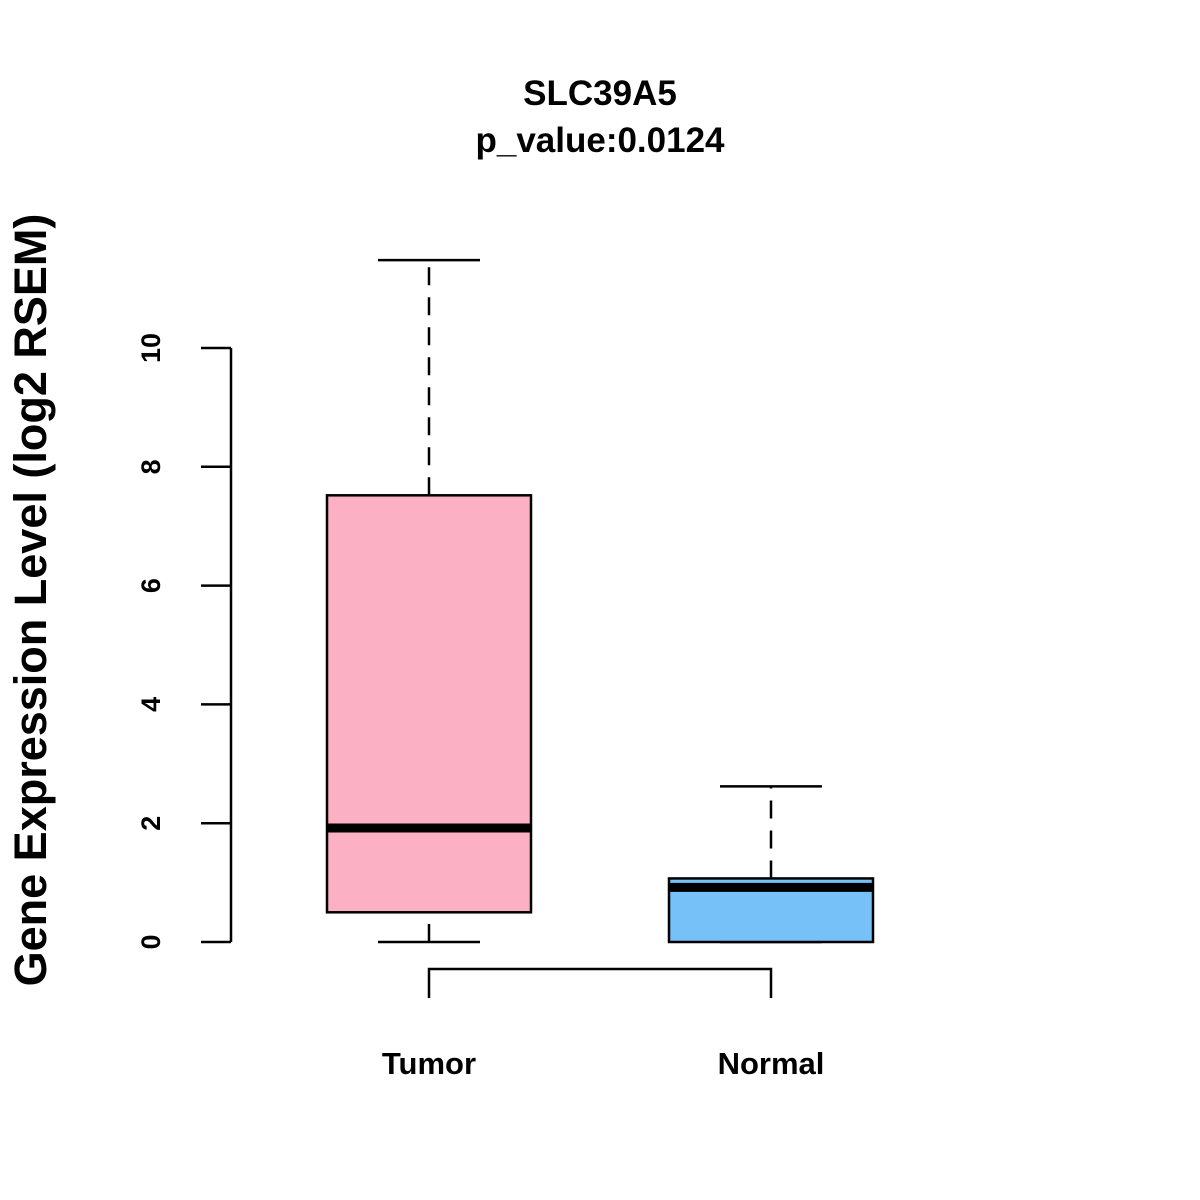 The width and height of the screenshot is (1200, 1200). I want to click on y-axis: 0 2 4 6 8 10, so click(184, 641).